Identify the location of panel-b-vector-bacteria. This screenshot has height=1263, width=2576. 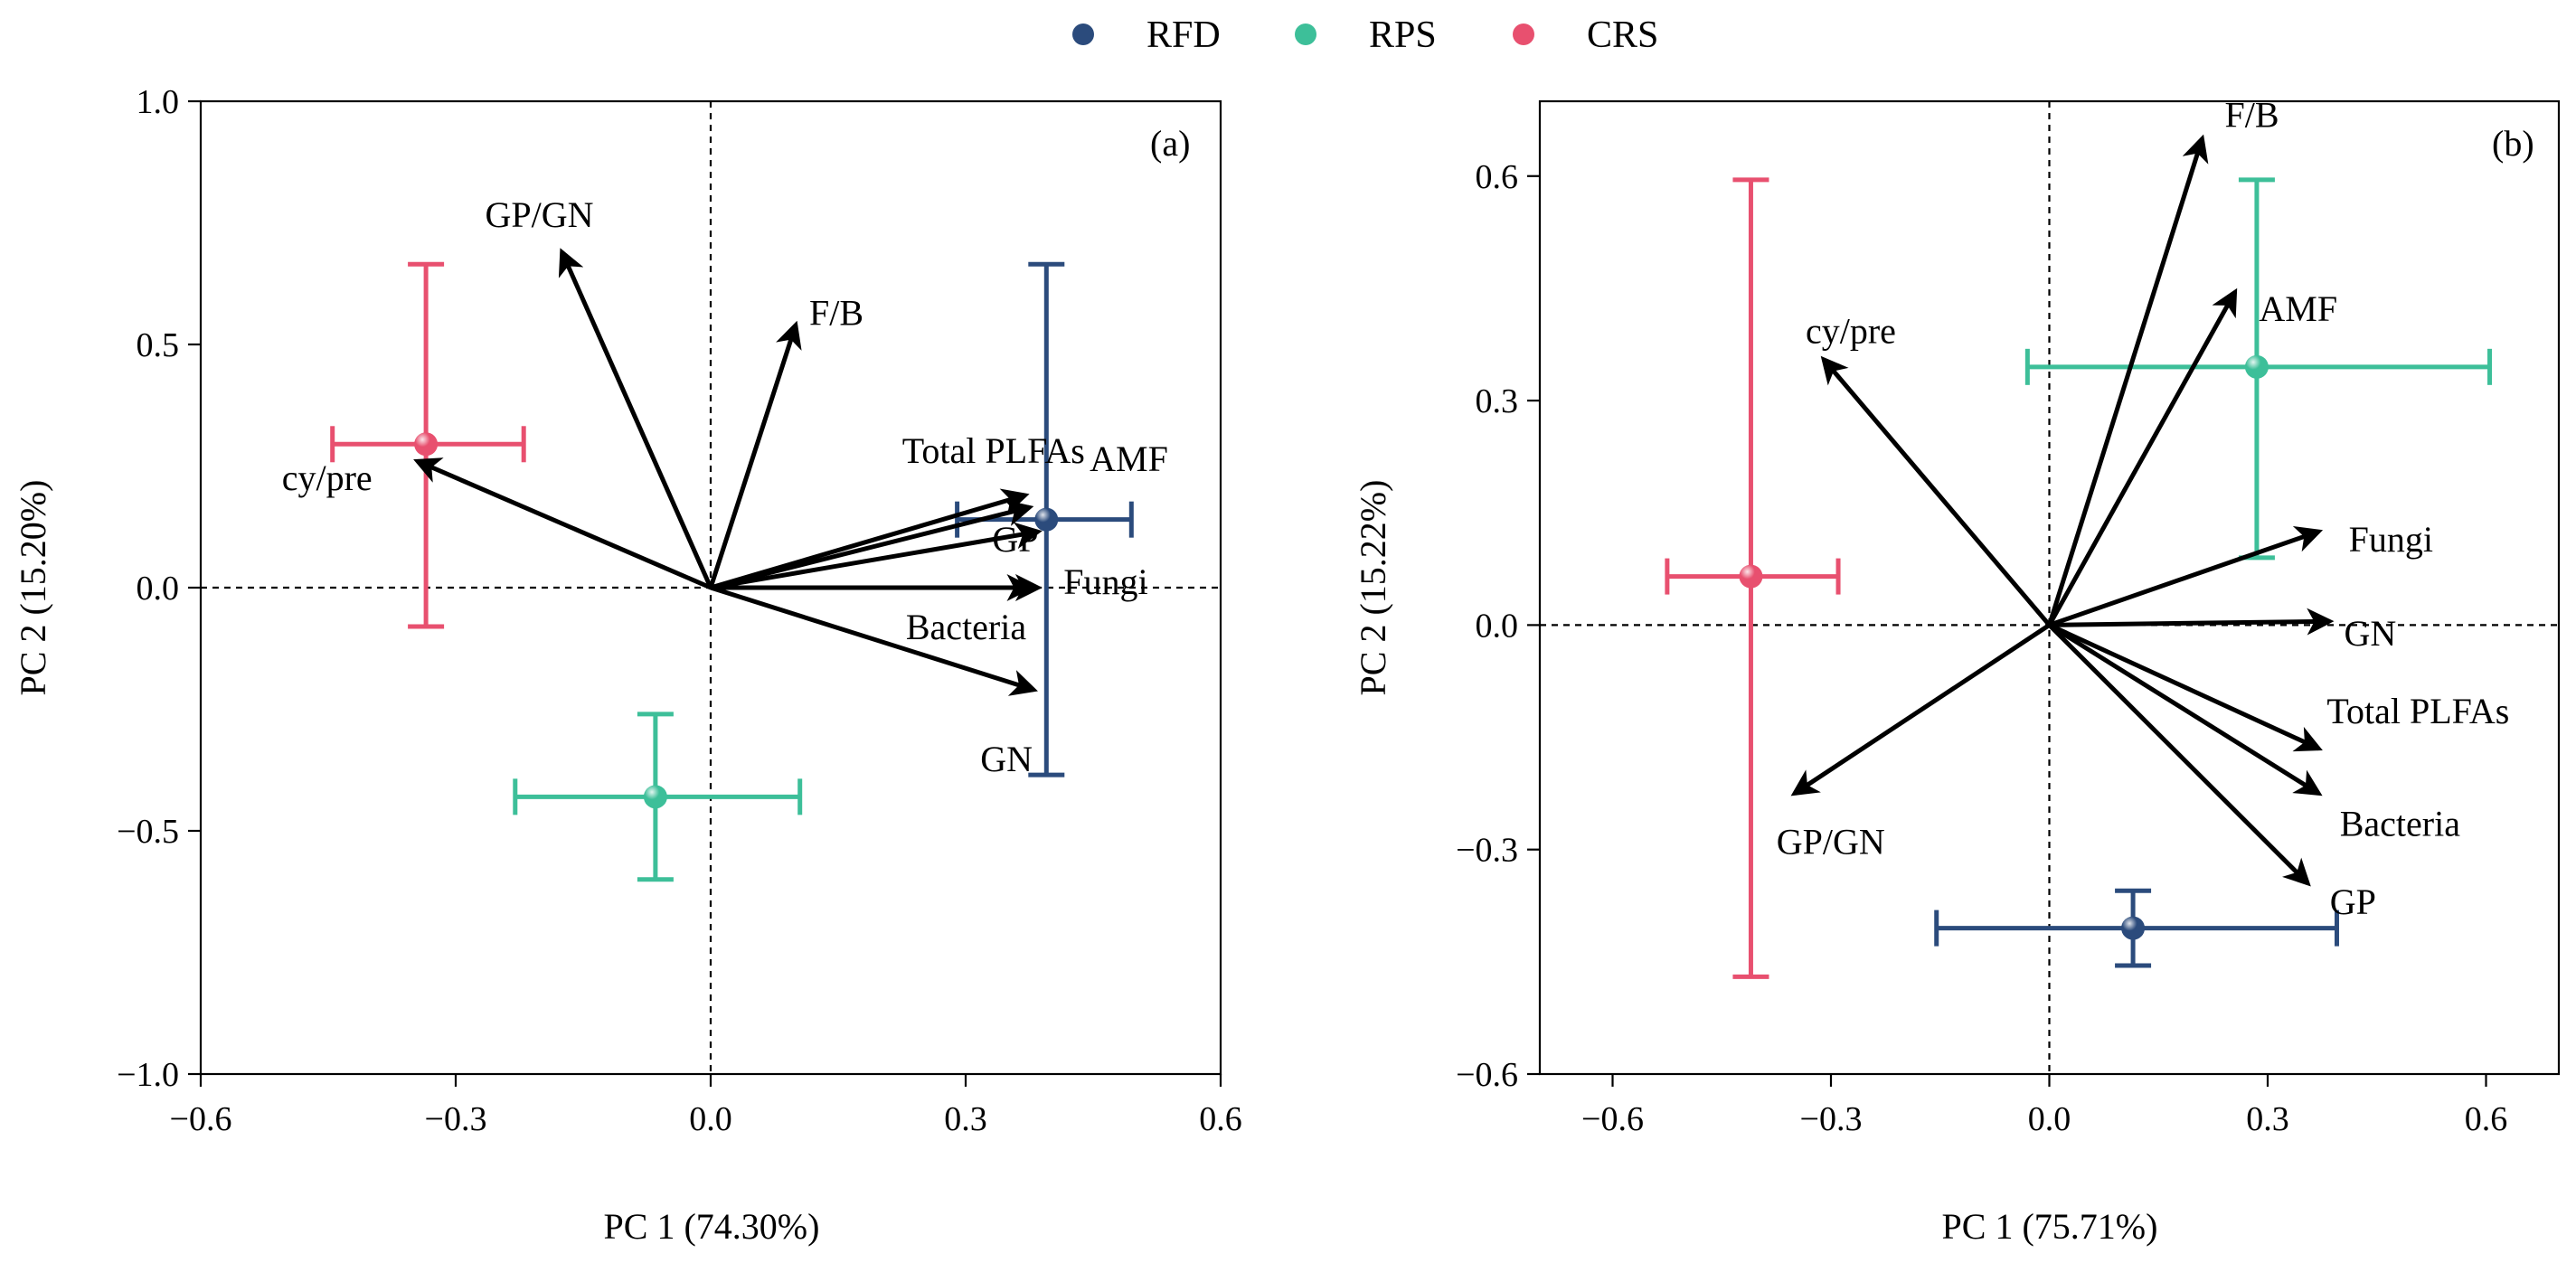
(2185, 709).